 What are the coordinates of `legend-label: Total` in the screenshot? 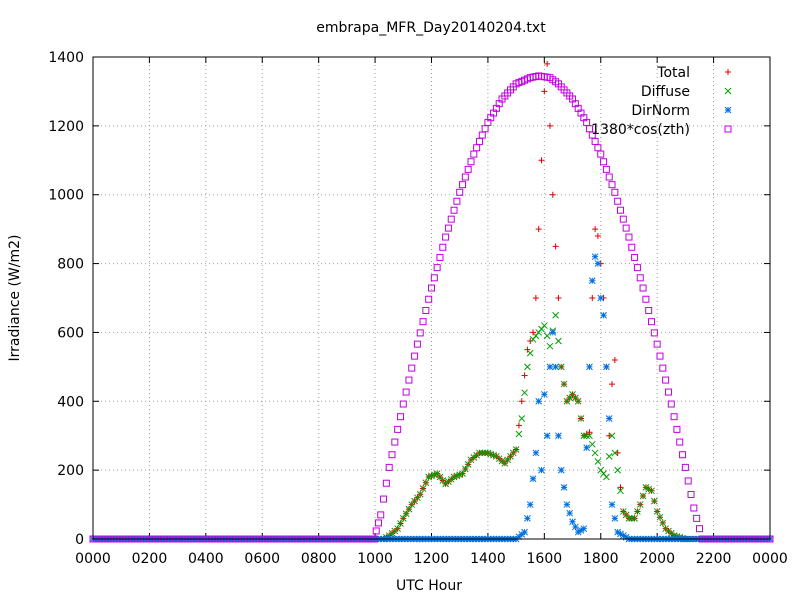 It's located at (673, 73).